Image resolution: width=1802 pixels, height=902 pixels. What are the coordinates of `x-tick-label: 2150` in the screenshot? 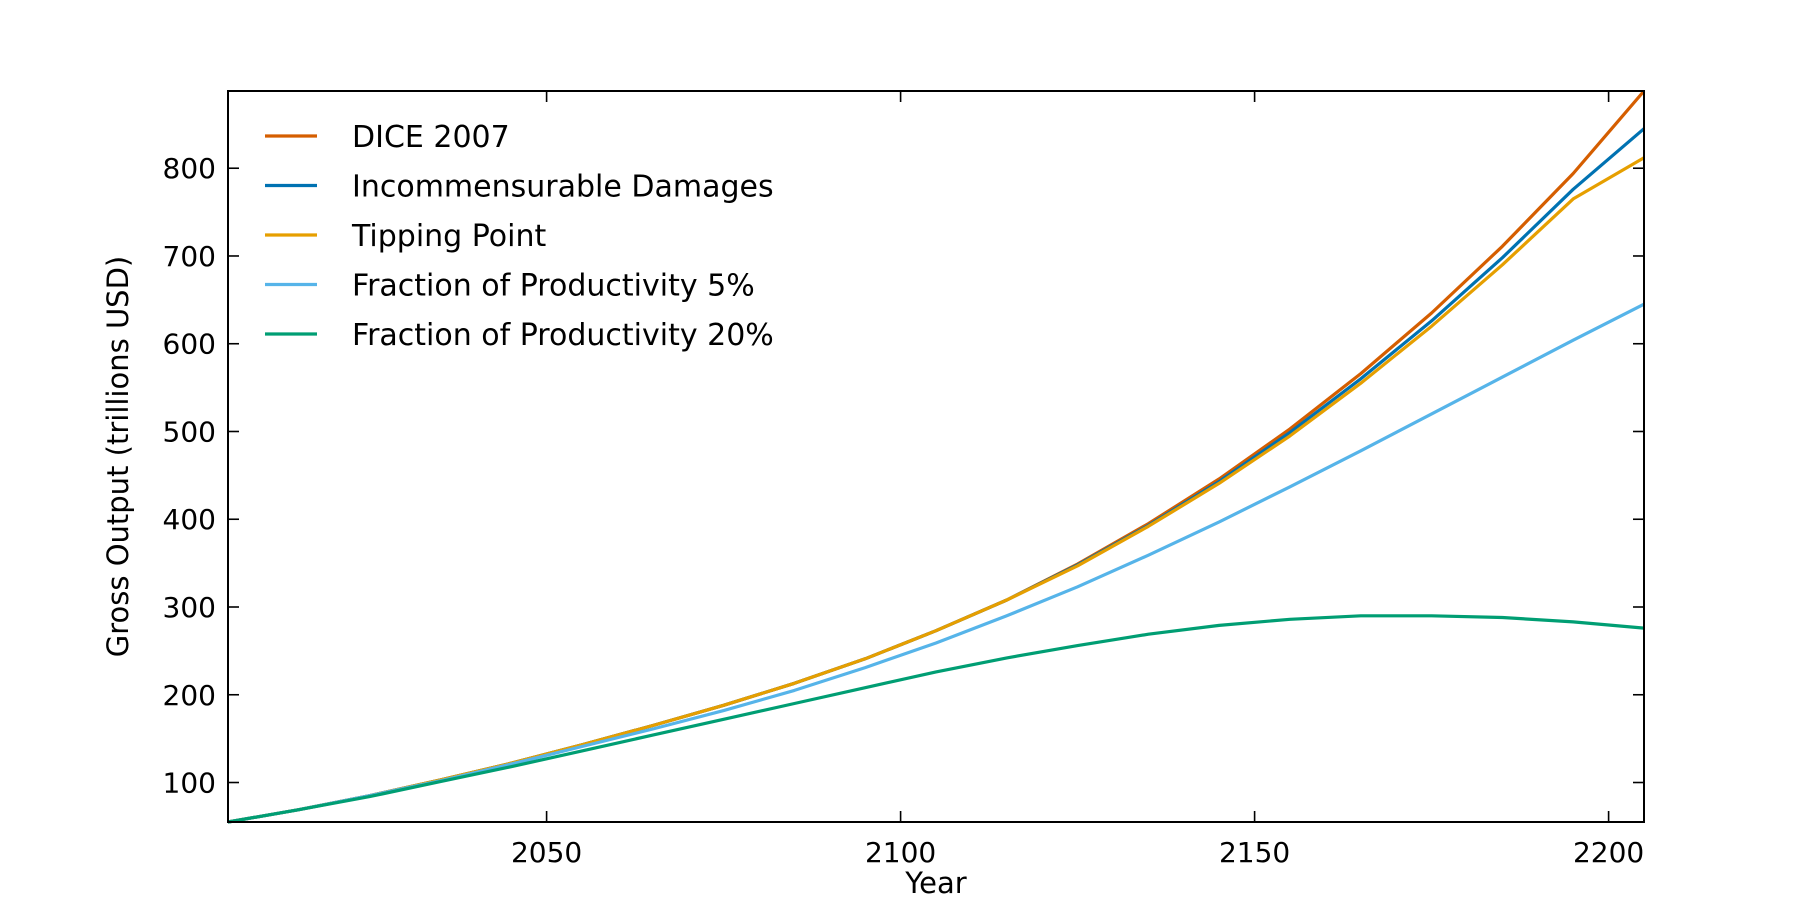 It's located at (1254, 852).